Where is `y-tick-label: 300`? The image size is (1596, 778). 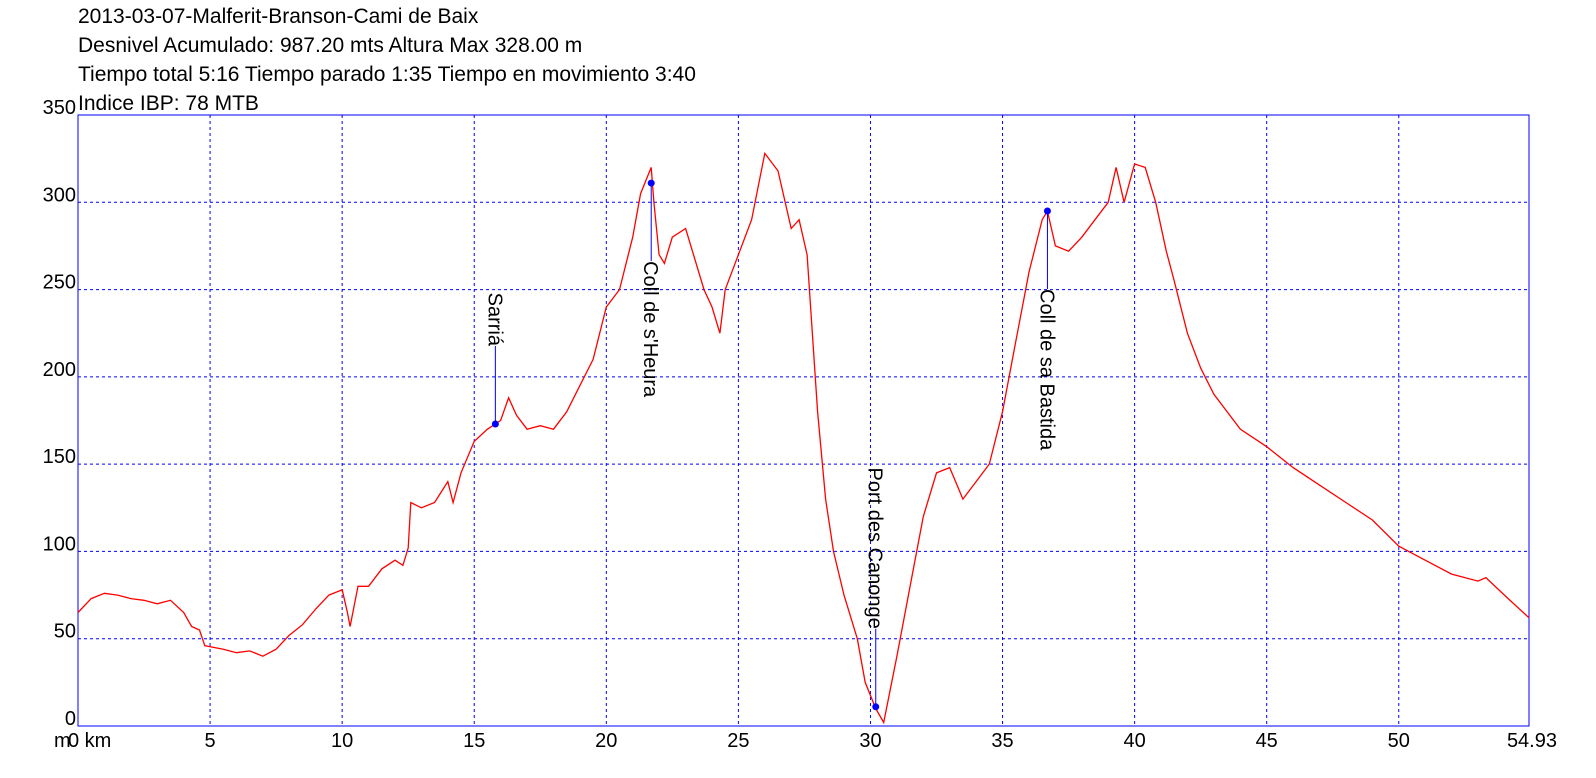
y-tick-label: 300 is located at coordinates (59, 195).